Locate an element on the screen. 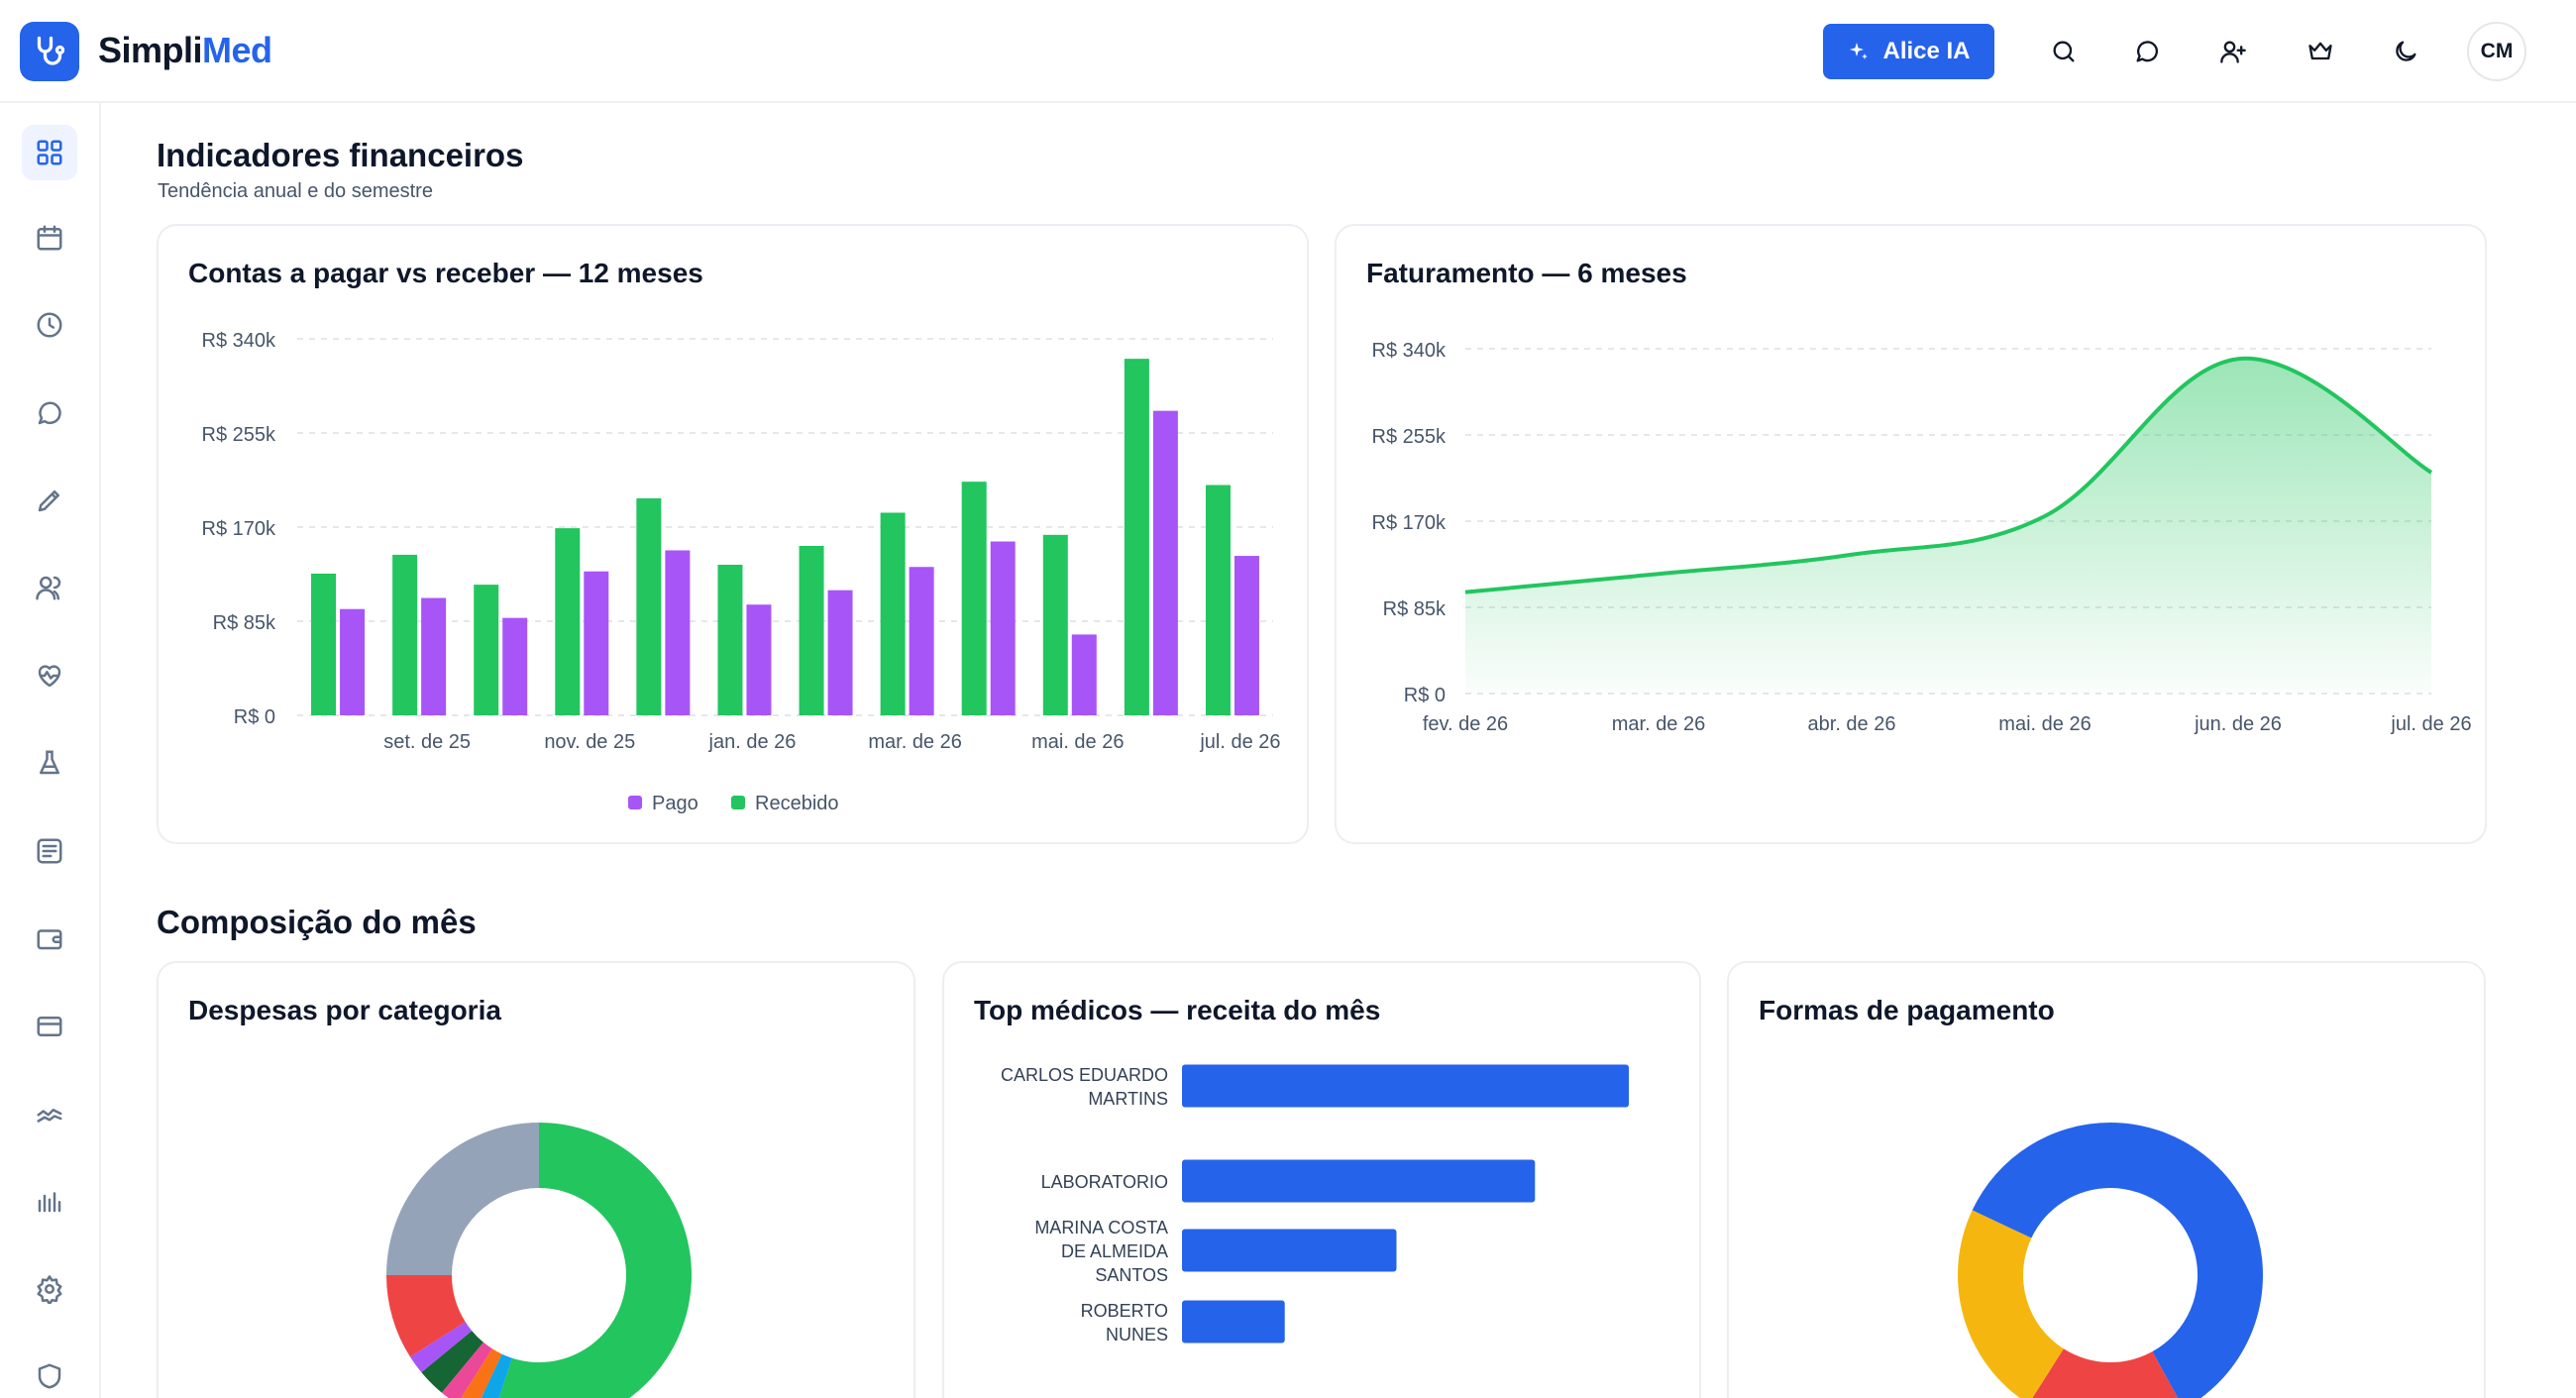  sidebar-item-notes is located at coordinates (49, 500).